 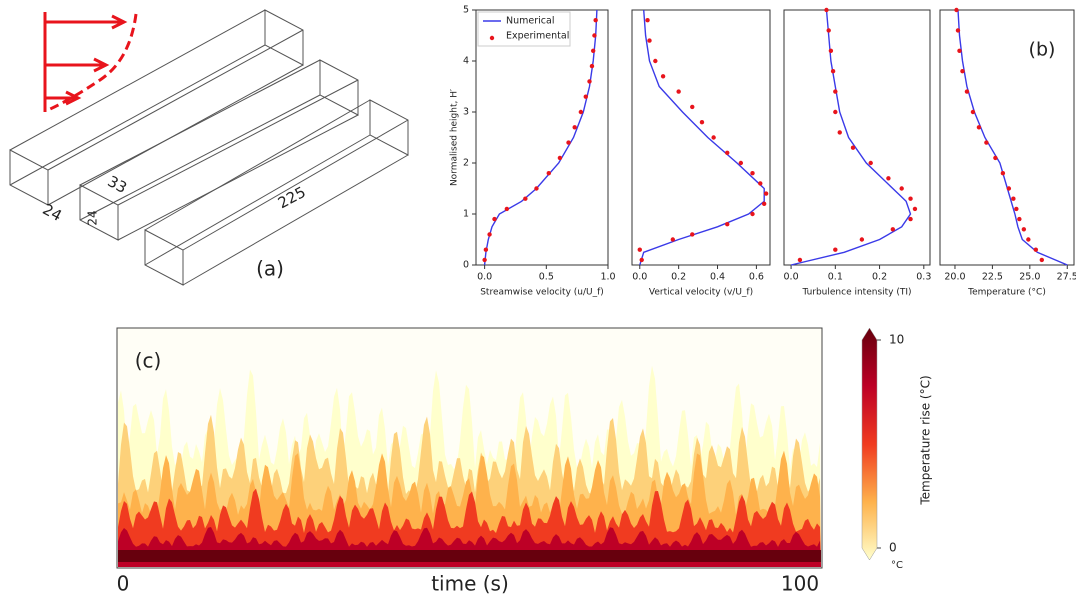 What do you see at coordinates (270, 269) in the screenshot?
I see `panel-label: (a)` at bounding box center [270, 269].